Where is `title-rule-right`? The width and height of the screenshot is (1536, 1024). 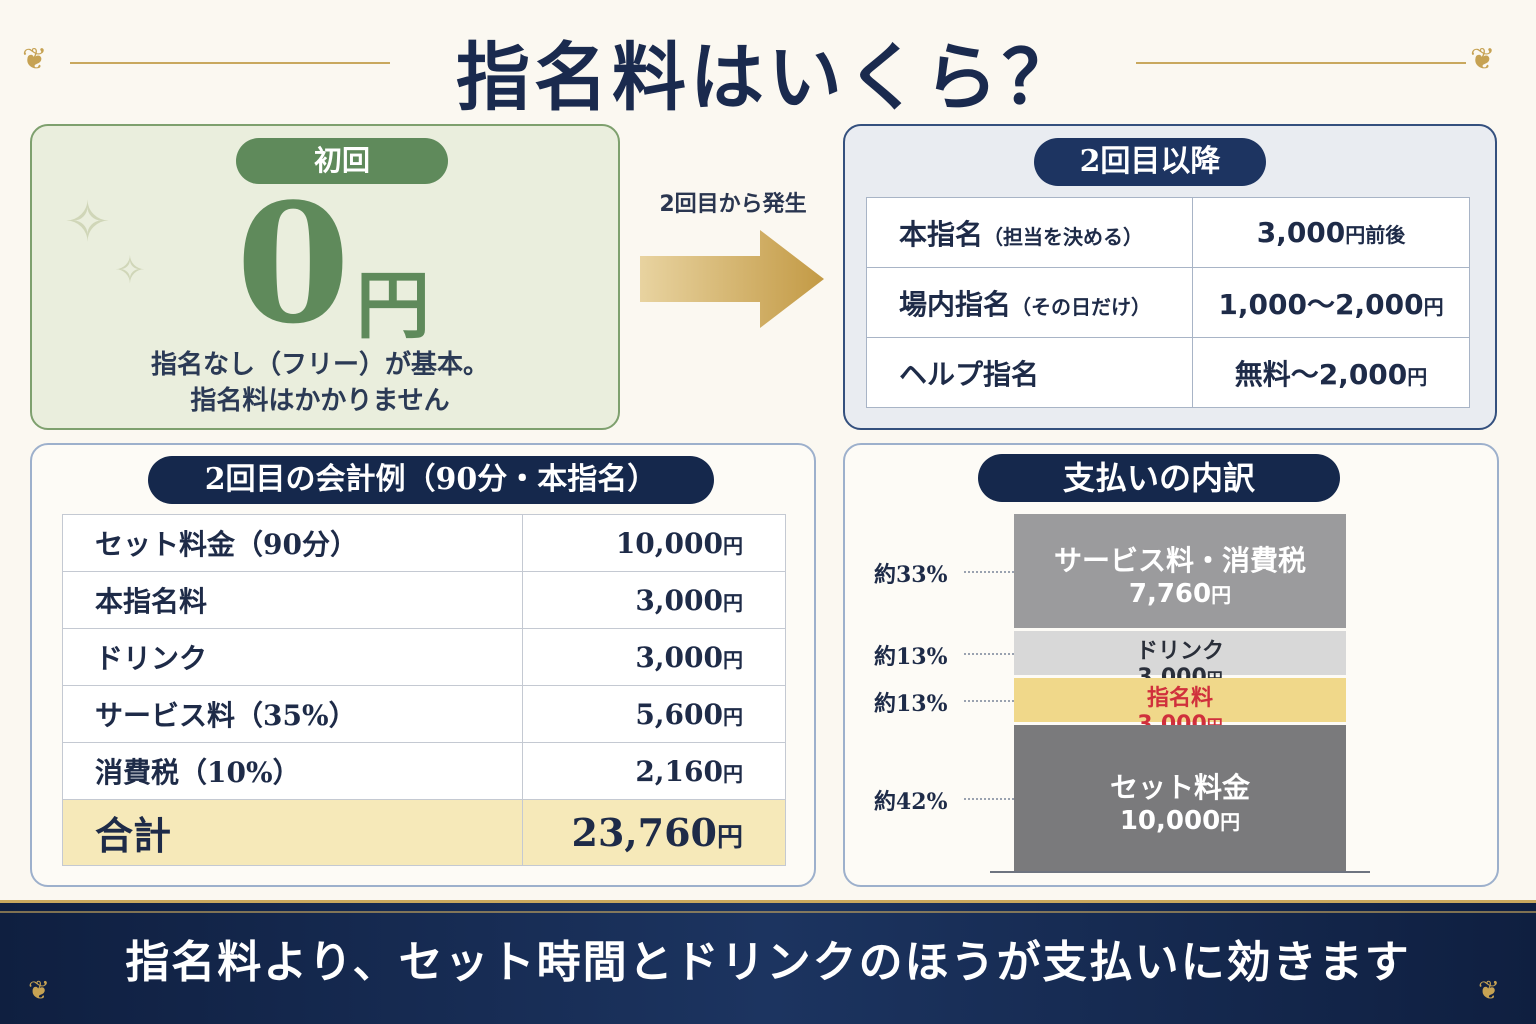
title-rule-right is located at coordinates (1301, 63).